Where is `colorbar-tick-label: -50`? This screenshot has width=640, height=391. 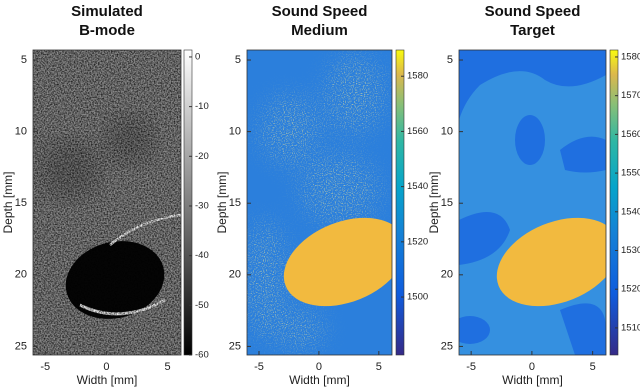
colorbar-tick-label: -50 is located at coordinates (202, 305).